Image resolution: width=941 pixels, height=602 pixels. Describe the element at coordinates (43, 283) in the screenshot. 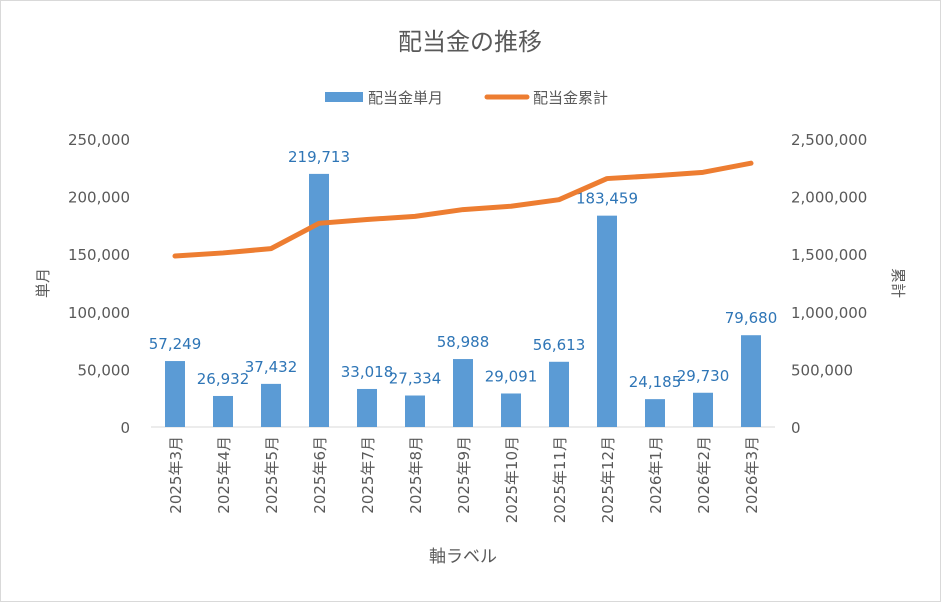

I see `y-axis-left-title: 単月` at that location.